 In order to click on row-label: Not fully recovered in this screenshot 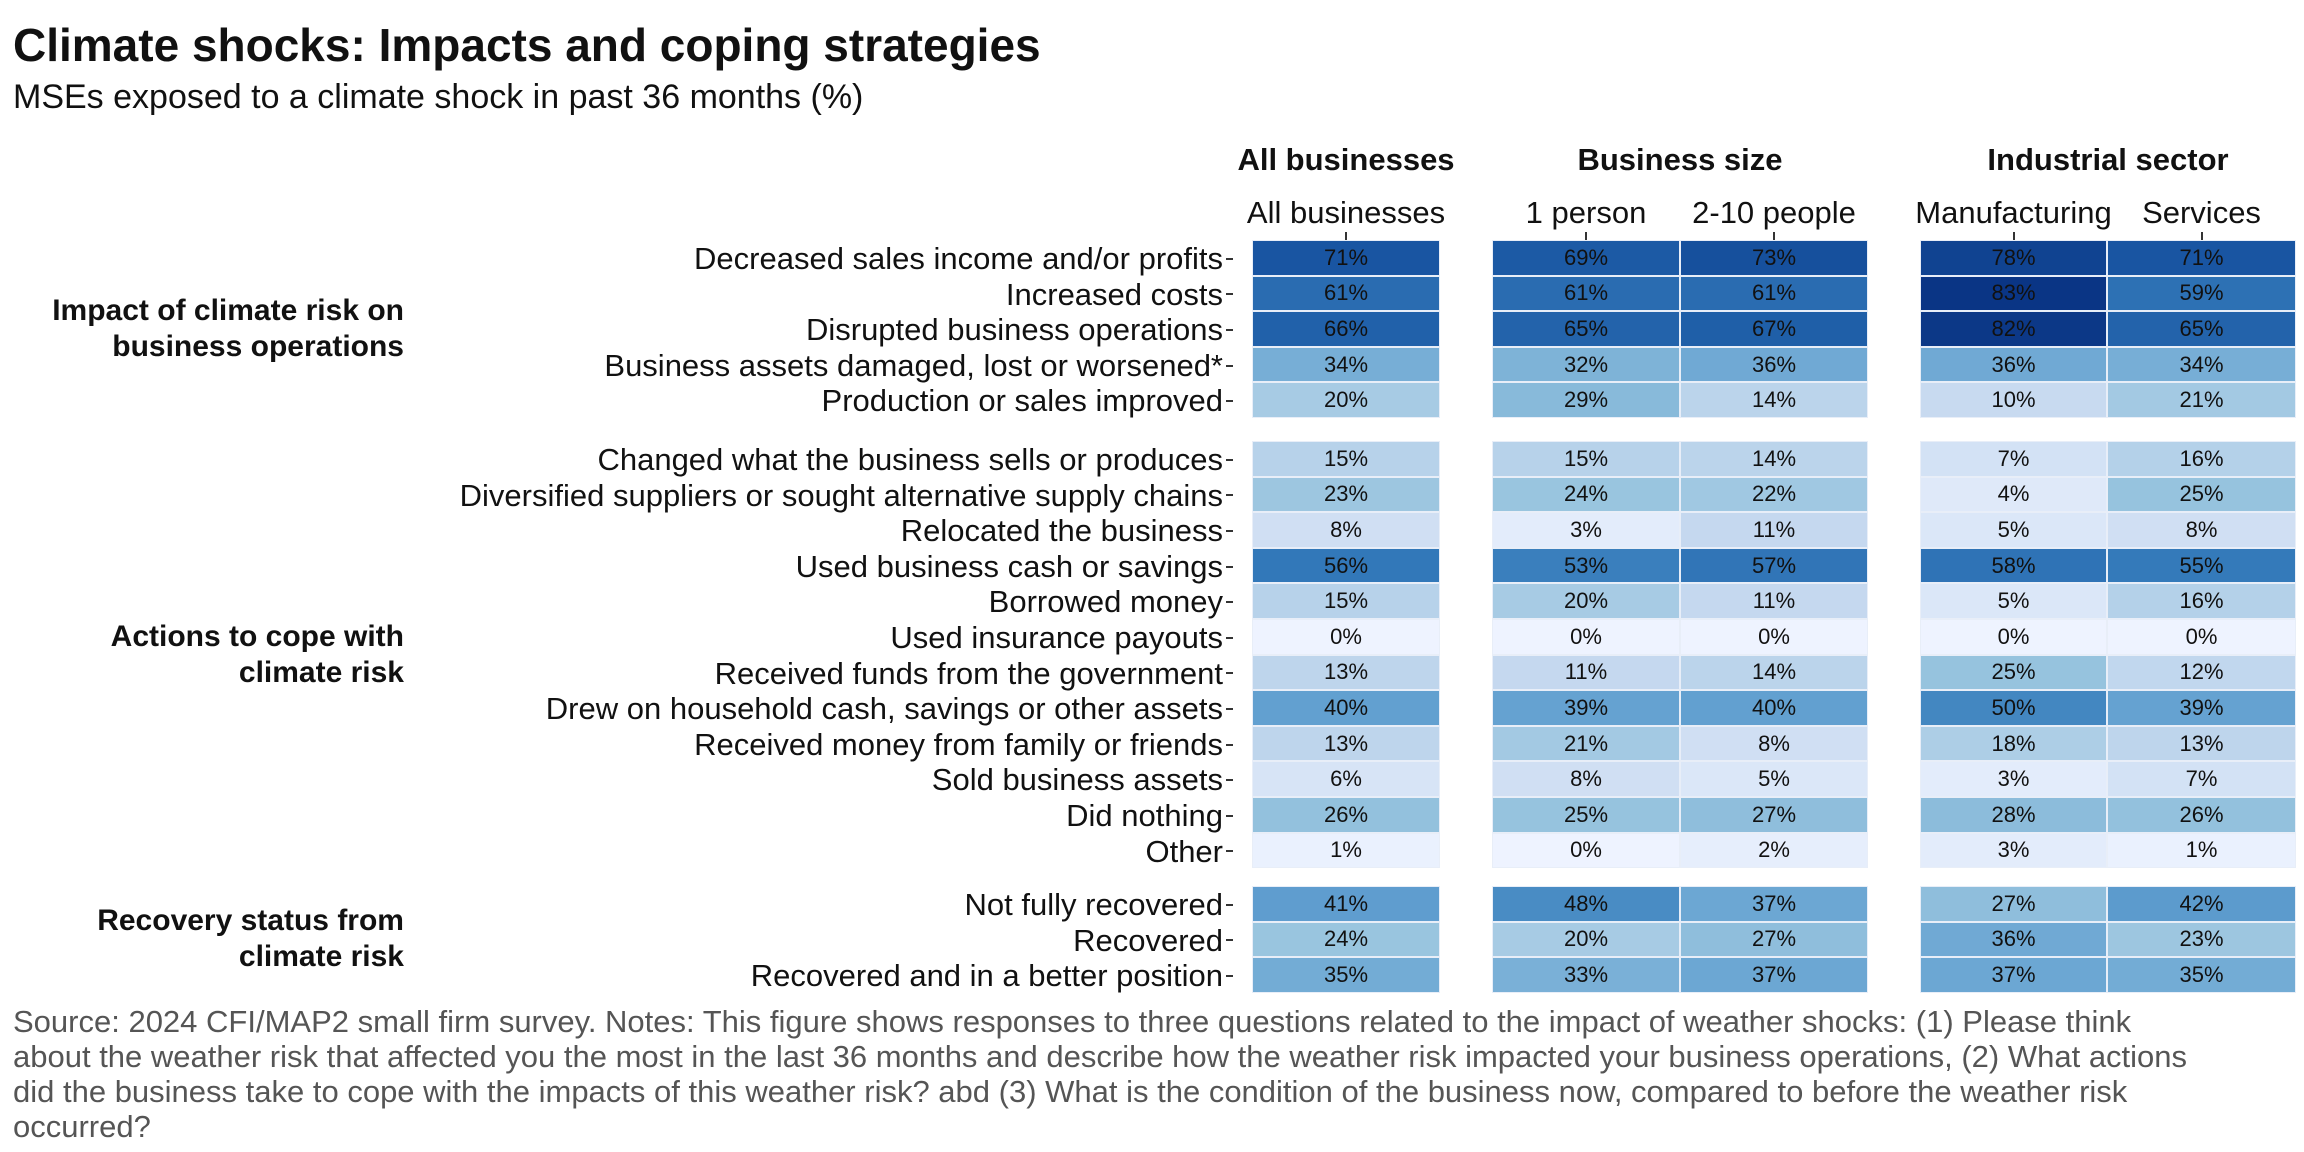, I will do `click(1093, 904)`.